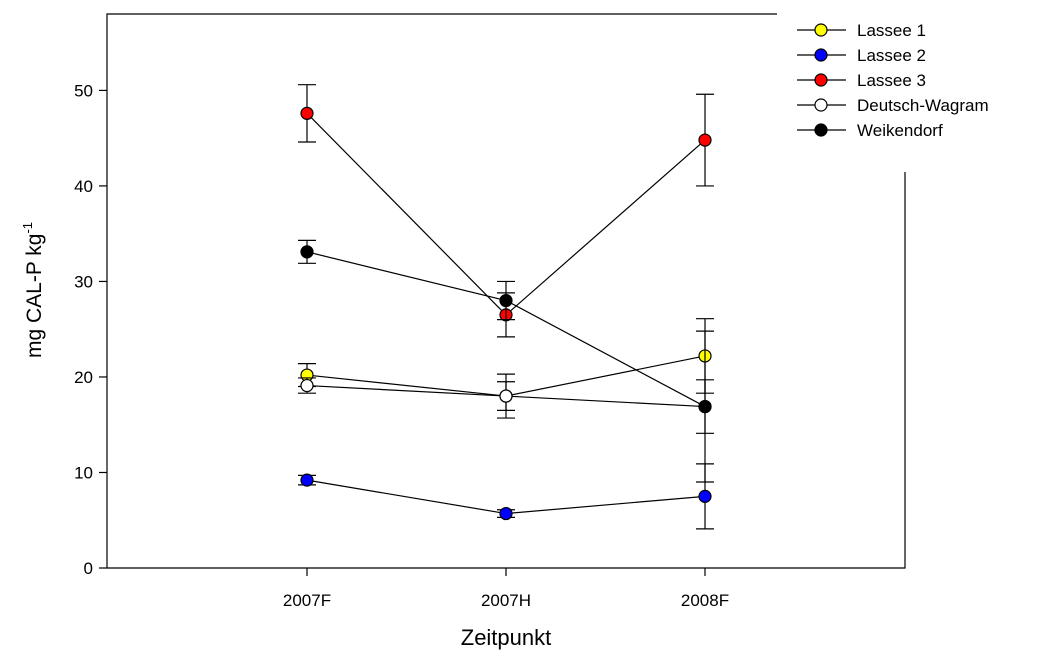 The image size is (1045, 664). I want to click on legend-label: Deutsch-Wagram, so click(923, 105).